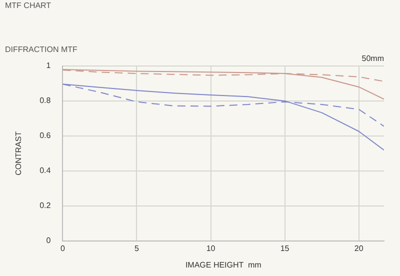 This screenshot has width=400, height=276. I want to click on y-tick-label: 0.6, so click(46, 135).